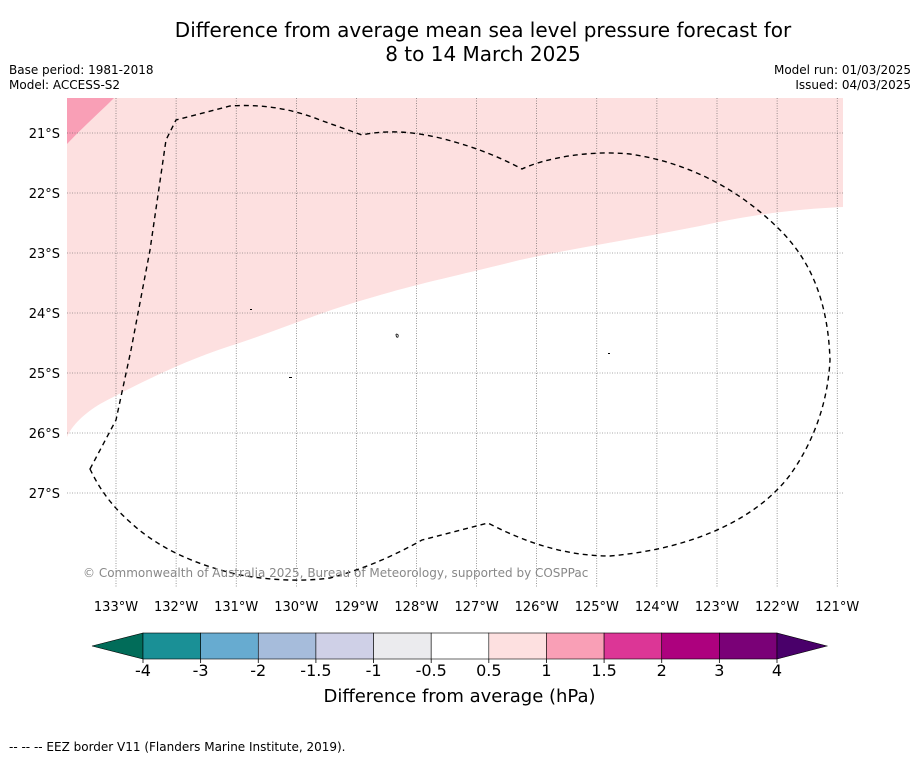  Describe the element at coordinates (546, 670) in the screenshot. I see `colorbar-tick-label: 1` at that location.